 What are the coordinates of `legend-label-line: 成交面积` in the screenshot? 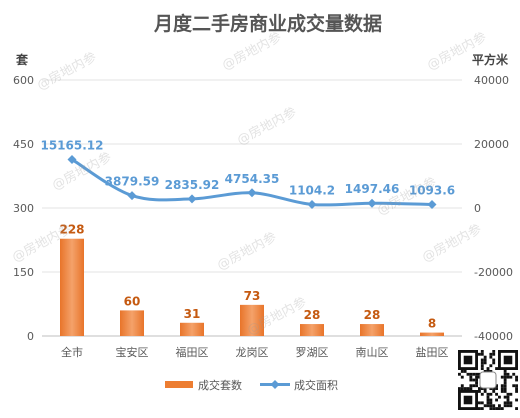 It's located at (316, 385).